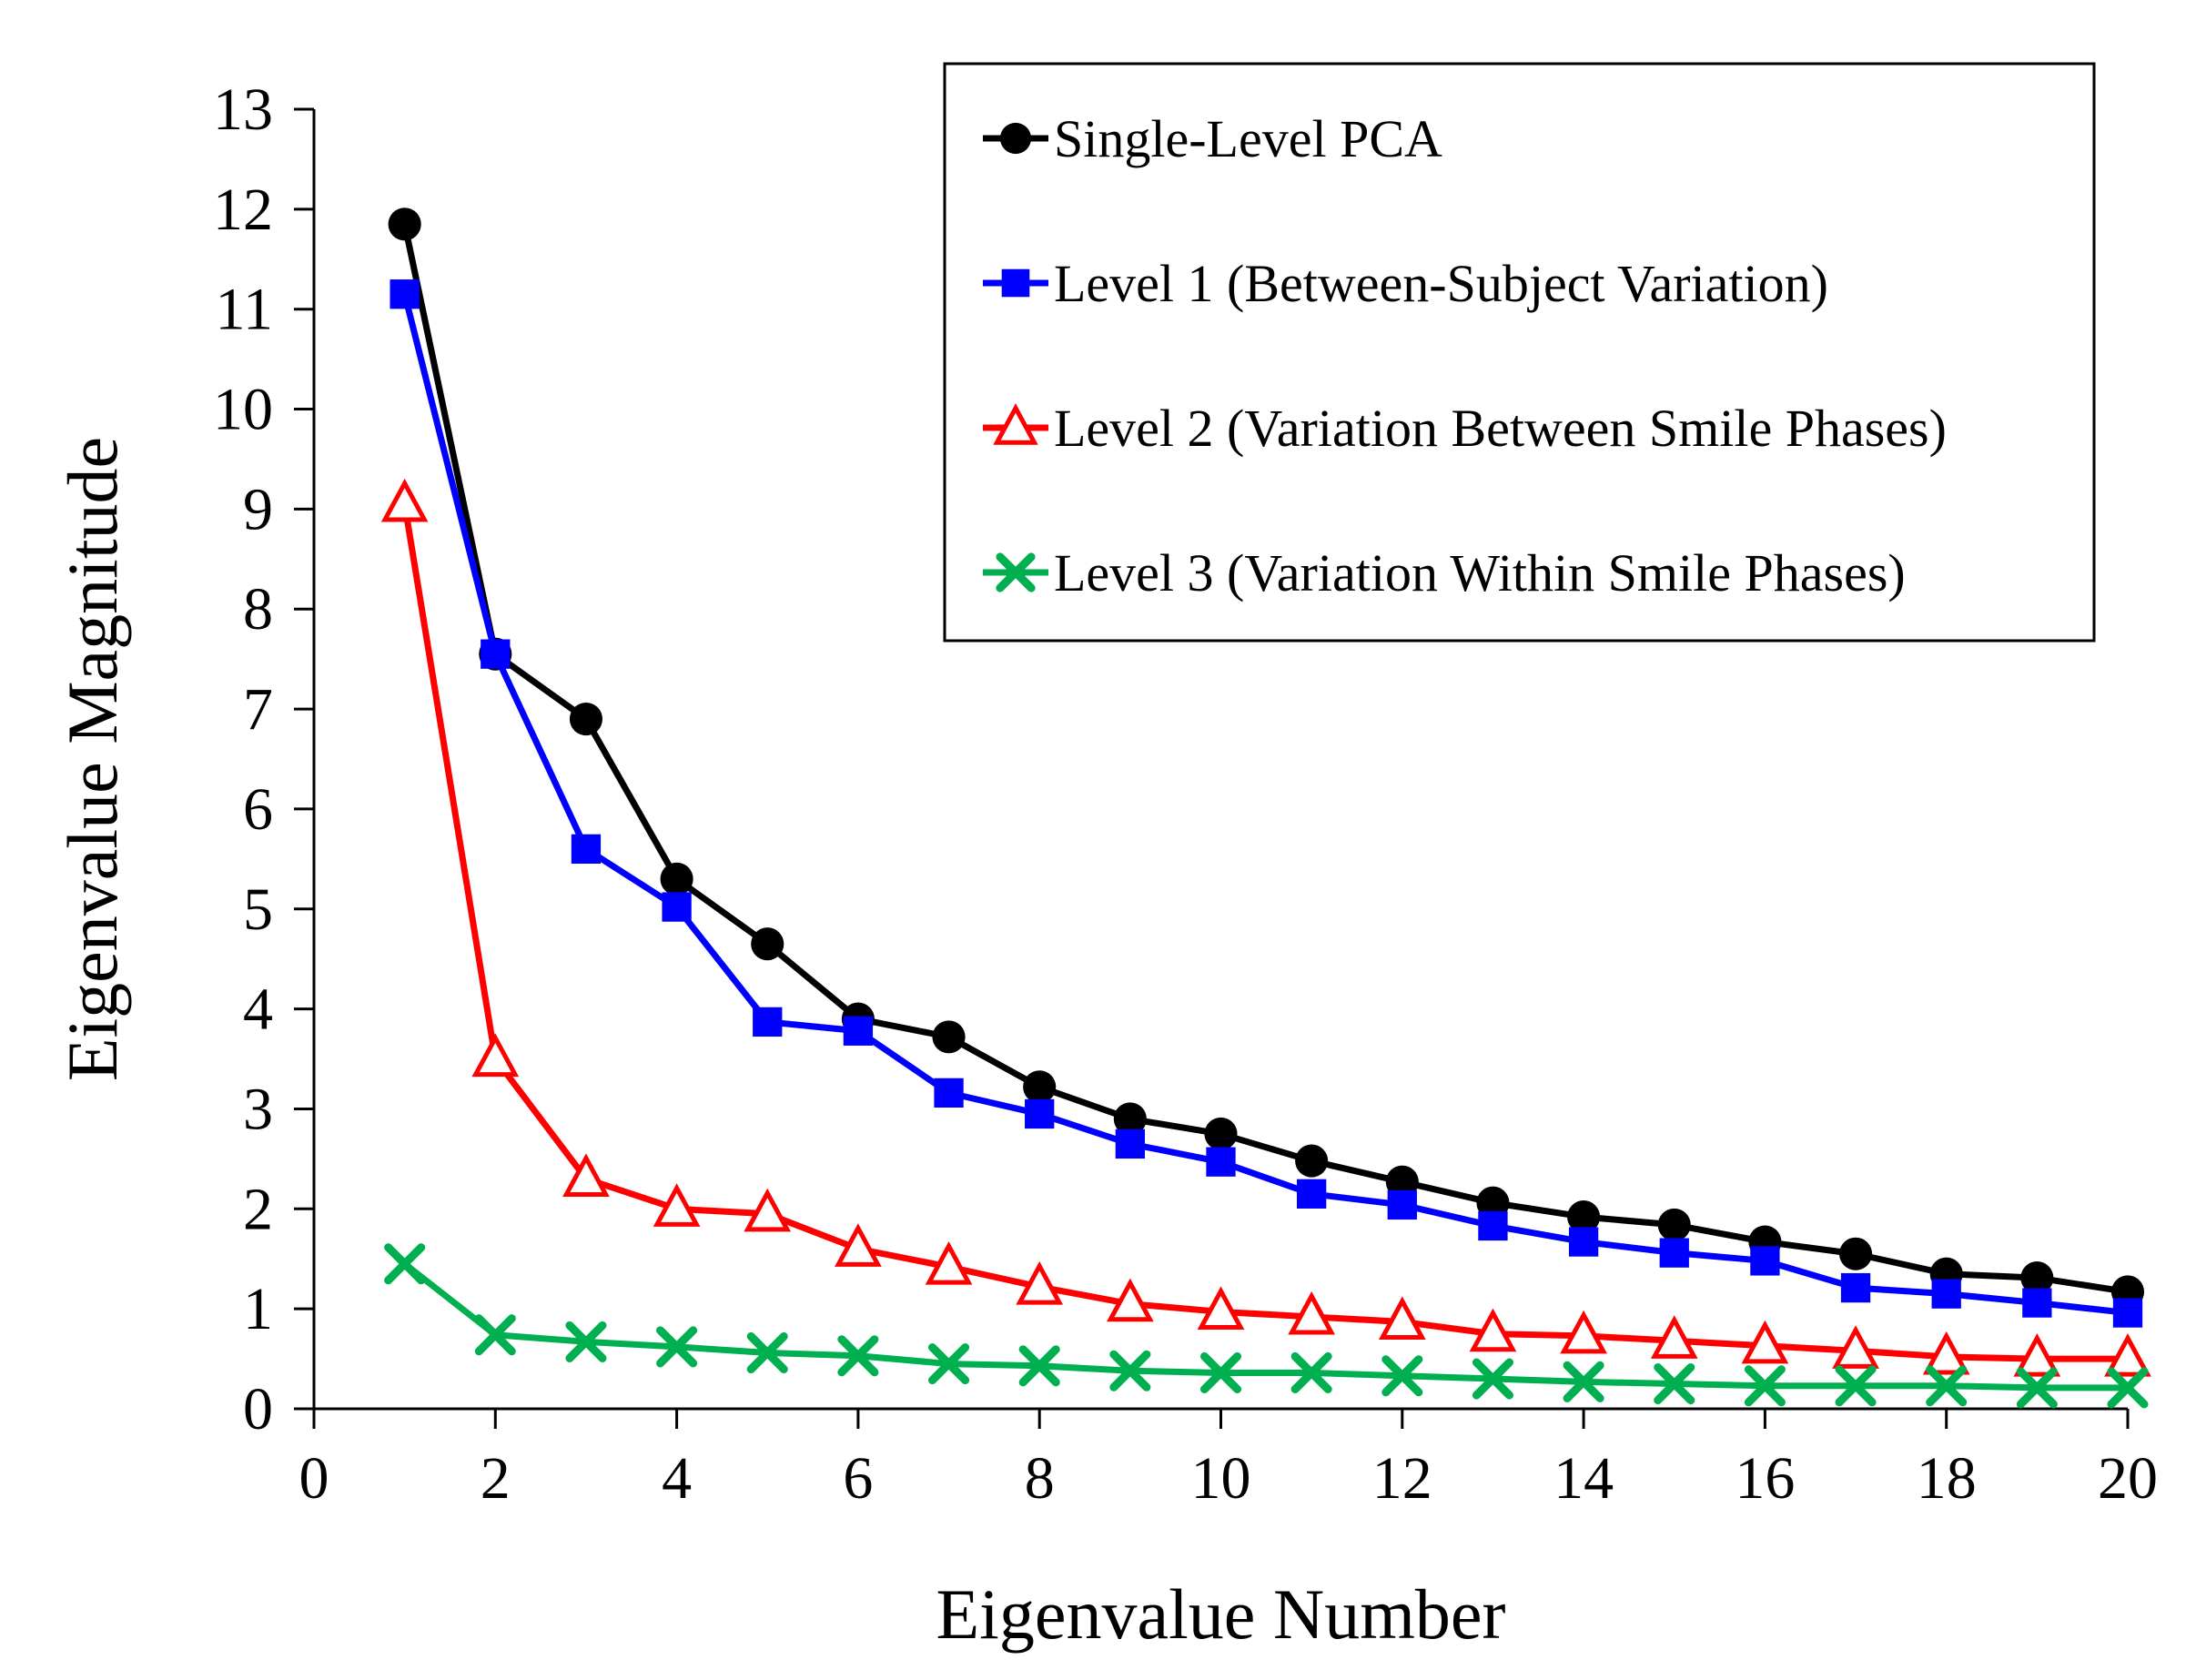  Describe the element at coordinates (243, 410) in the screenshot. I see `y-tick-label: 10` at that location.